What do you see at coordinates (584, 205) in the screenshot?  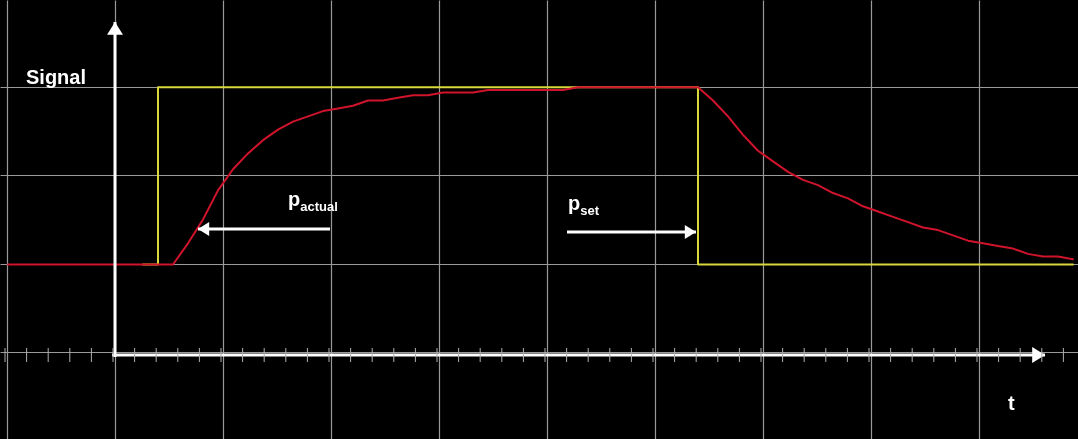 I see `annotation: p$_{set}$` at bounding box center [584, 205].